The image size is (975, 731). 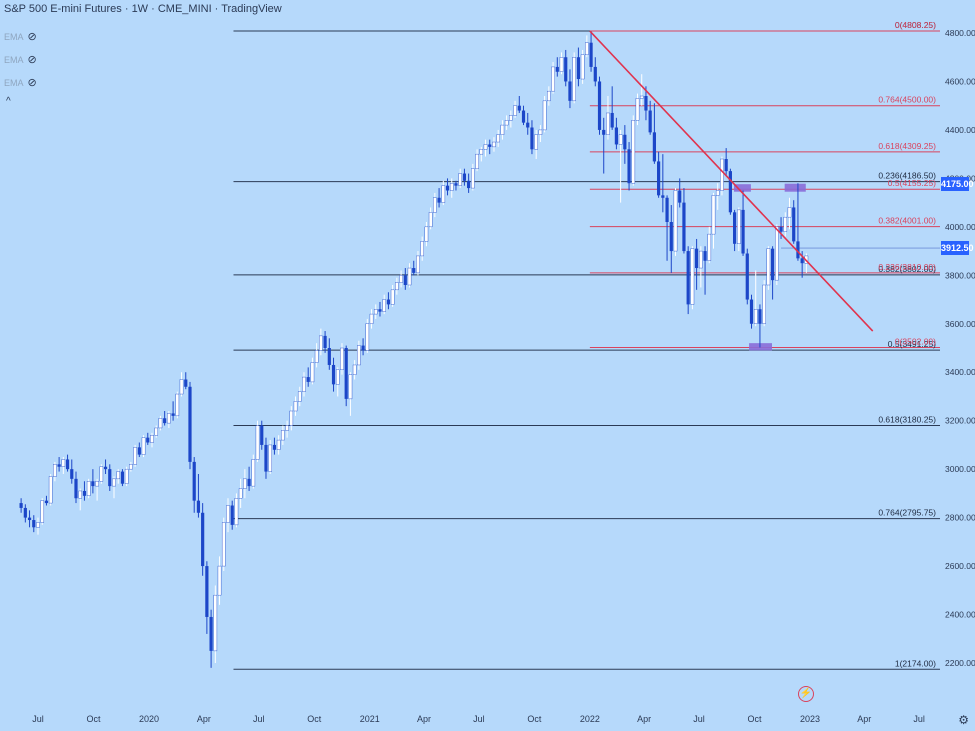 I want to click on trendline, so click(x=731, y=181).